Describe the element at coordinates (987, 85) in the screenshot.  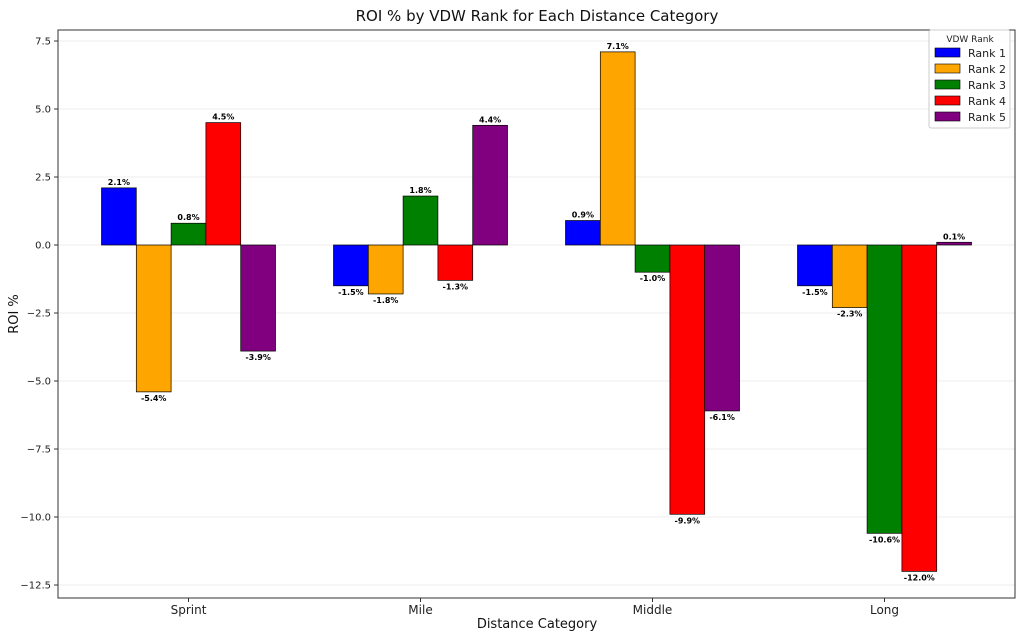
I see `legend-label: Rank 3` at that location.